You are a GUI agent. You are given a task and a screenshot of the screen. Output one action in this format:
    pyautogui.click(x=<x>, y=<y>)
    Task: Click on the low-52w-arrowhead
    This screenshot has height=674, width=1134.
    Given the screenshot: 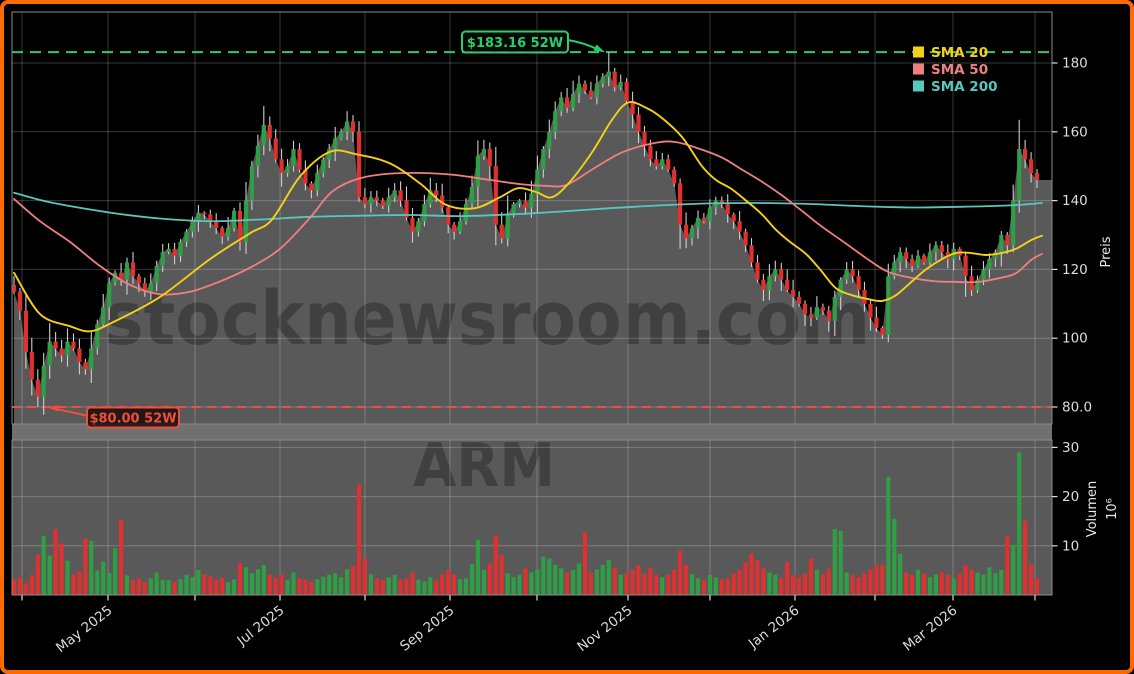 What is the action you would take?
    pyautogui.click(x=53, y=408)
    